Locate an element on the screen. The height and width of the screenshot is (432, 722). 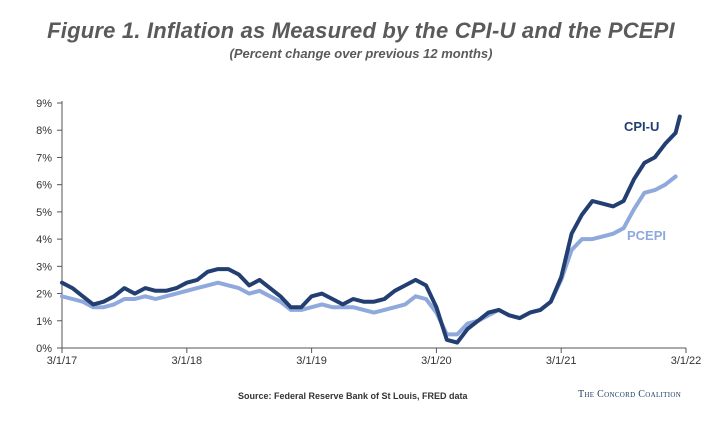
x-tick-label: 3/1/19 is located at coordinates (311, 361).